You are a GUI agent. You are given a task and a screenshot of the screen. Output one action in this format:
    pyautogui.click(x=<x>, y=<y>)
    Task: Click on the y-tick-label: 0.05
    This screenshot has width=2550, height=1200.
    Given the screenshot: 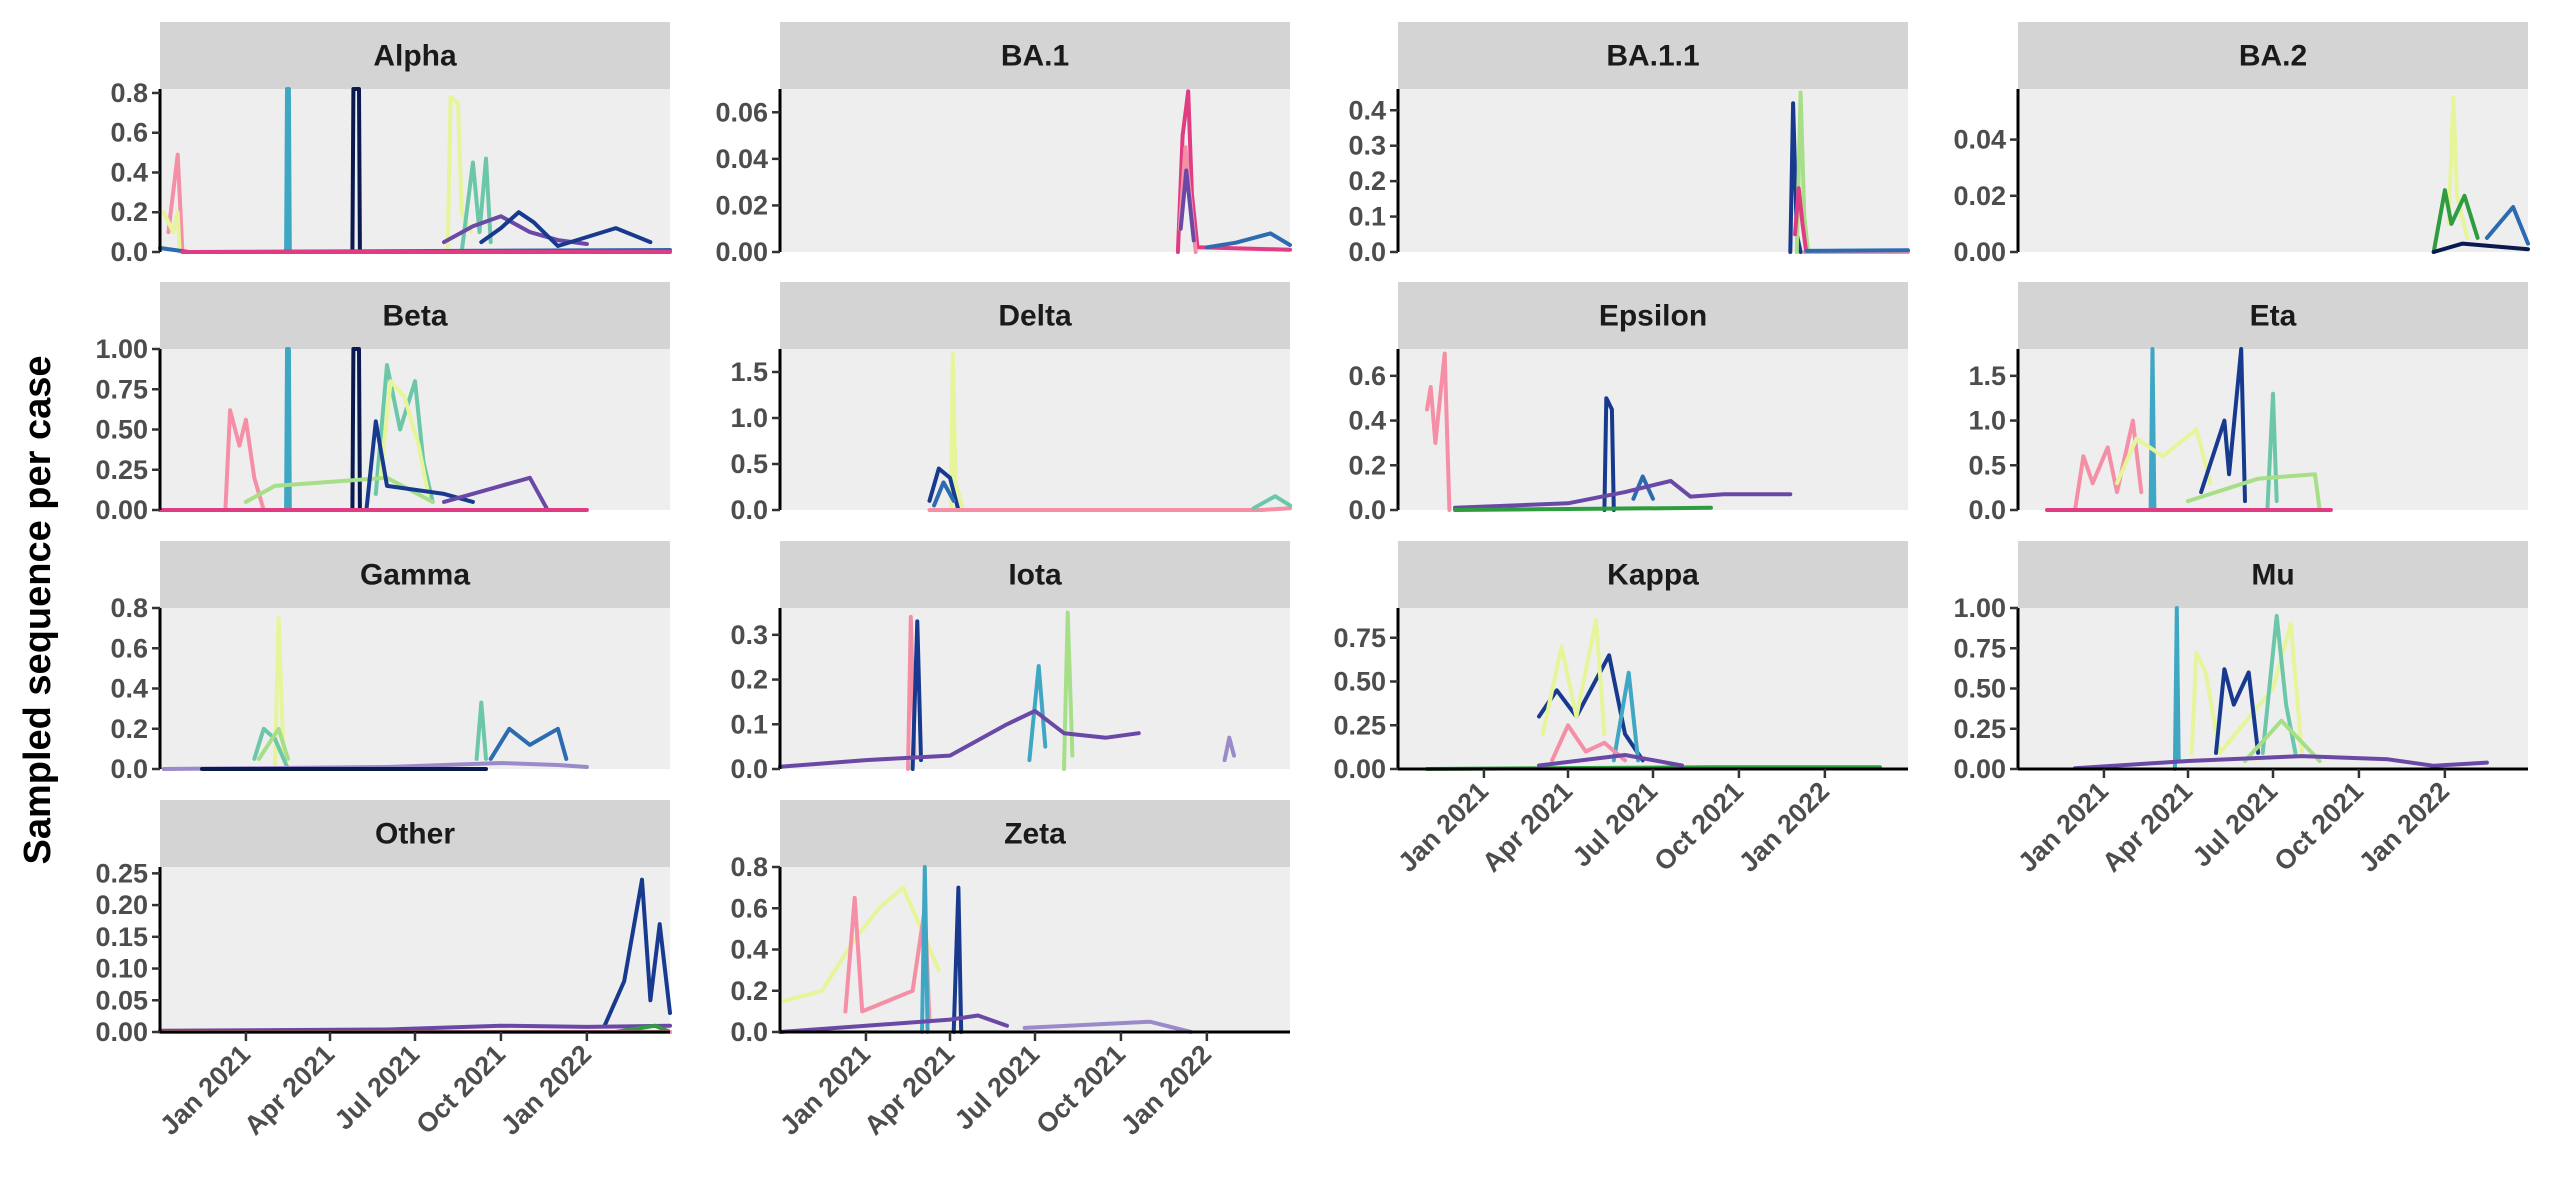 What is the action you would take?
    pyautogui.click(x=121, y=1000)
    